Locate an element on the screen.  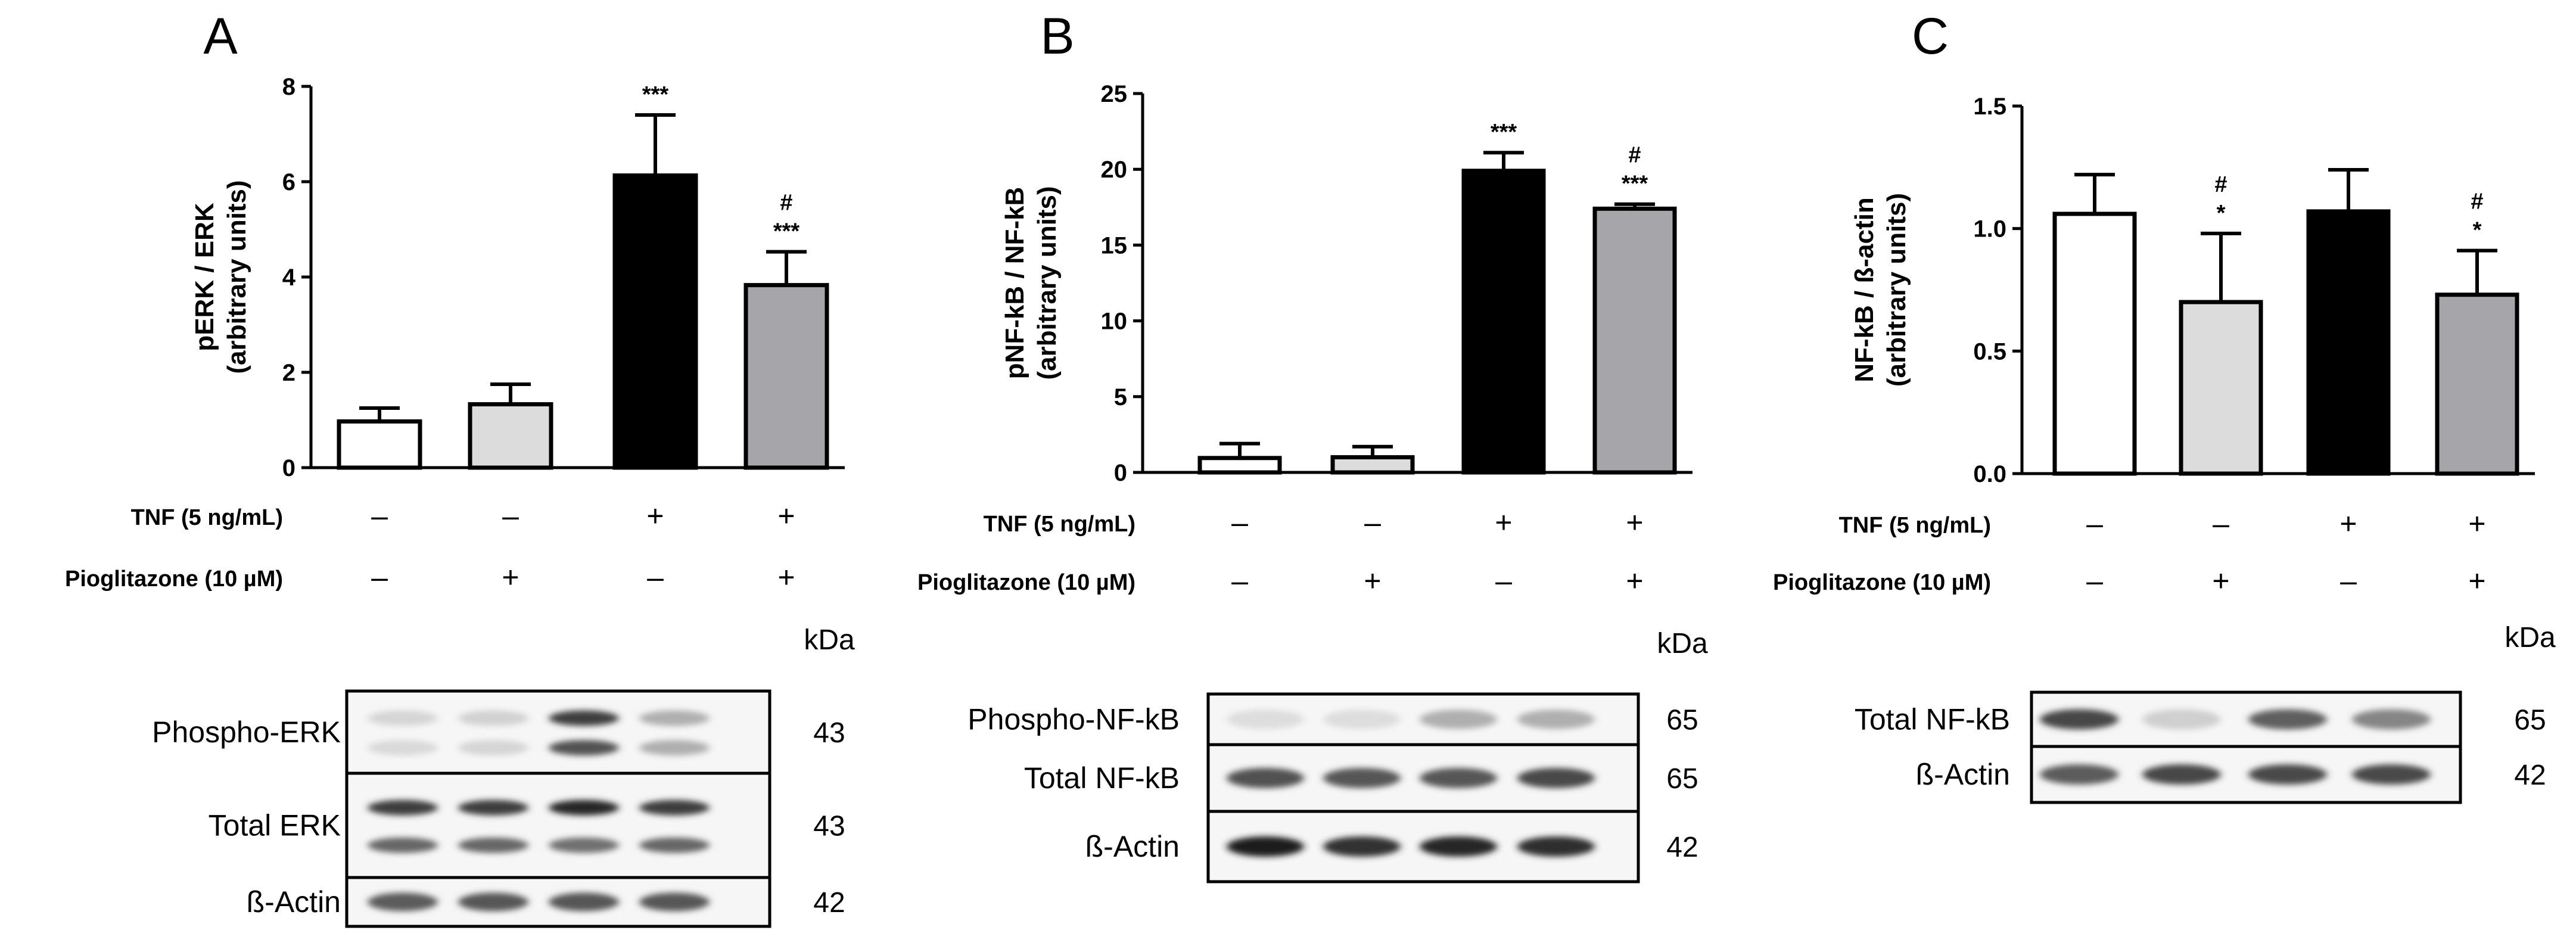
y-tick-label: 1.0 is located at coordinates (1989, 229).